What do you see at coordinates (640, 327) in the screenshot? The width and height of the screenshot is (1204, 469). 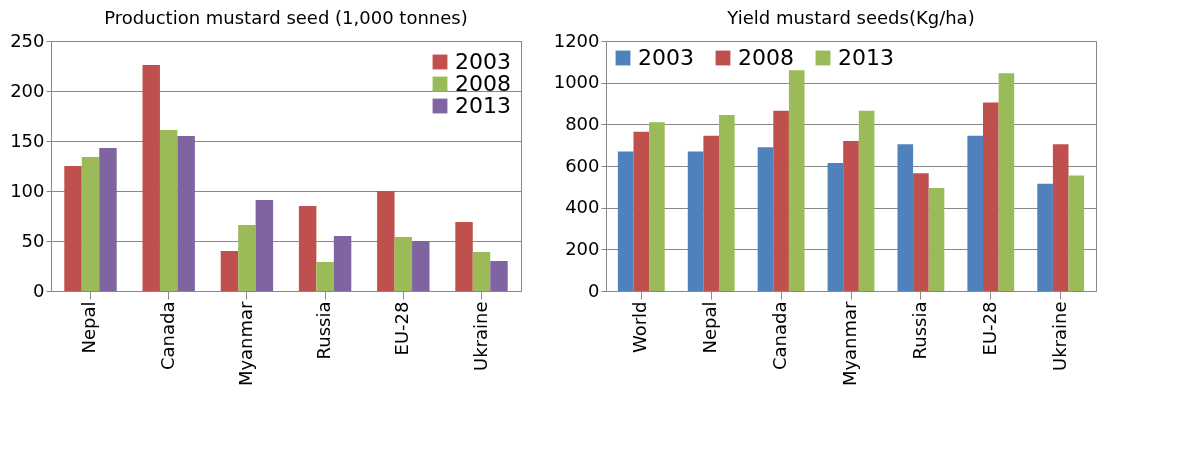 I see `x-tick-label: World` at bounding box center [640, 327].